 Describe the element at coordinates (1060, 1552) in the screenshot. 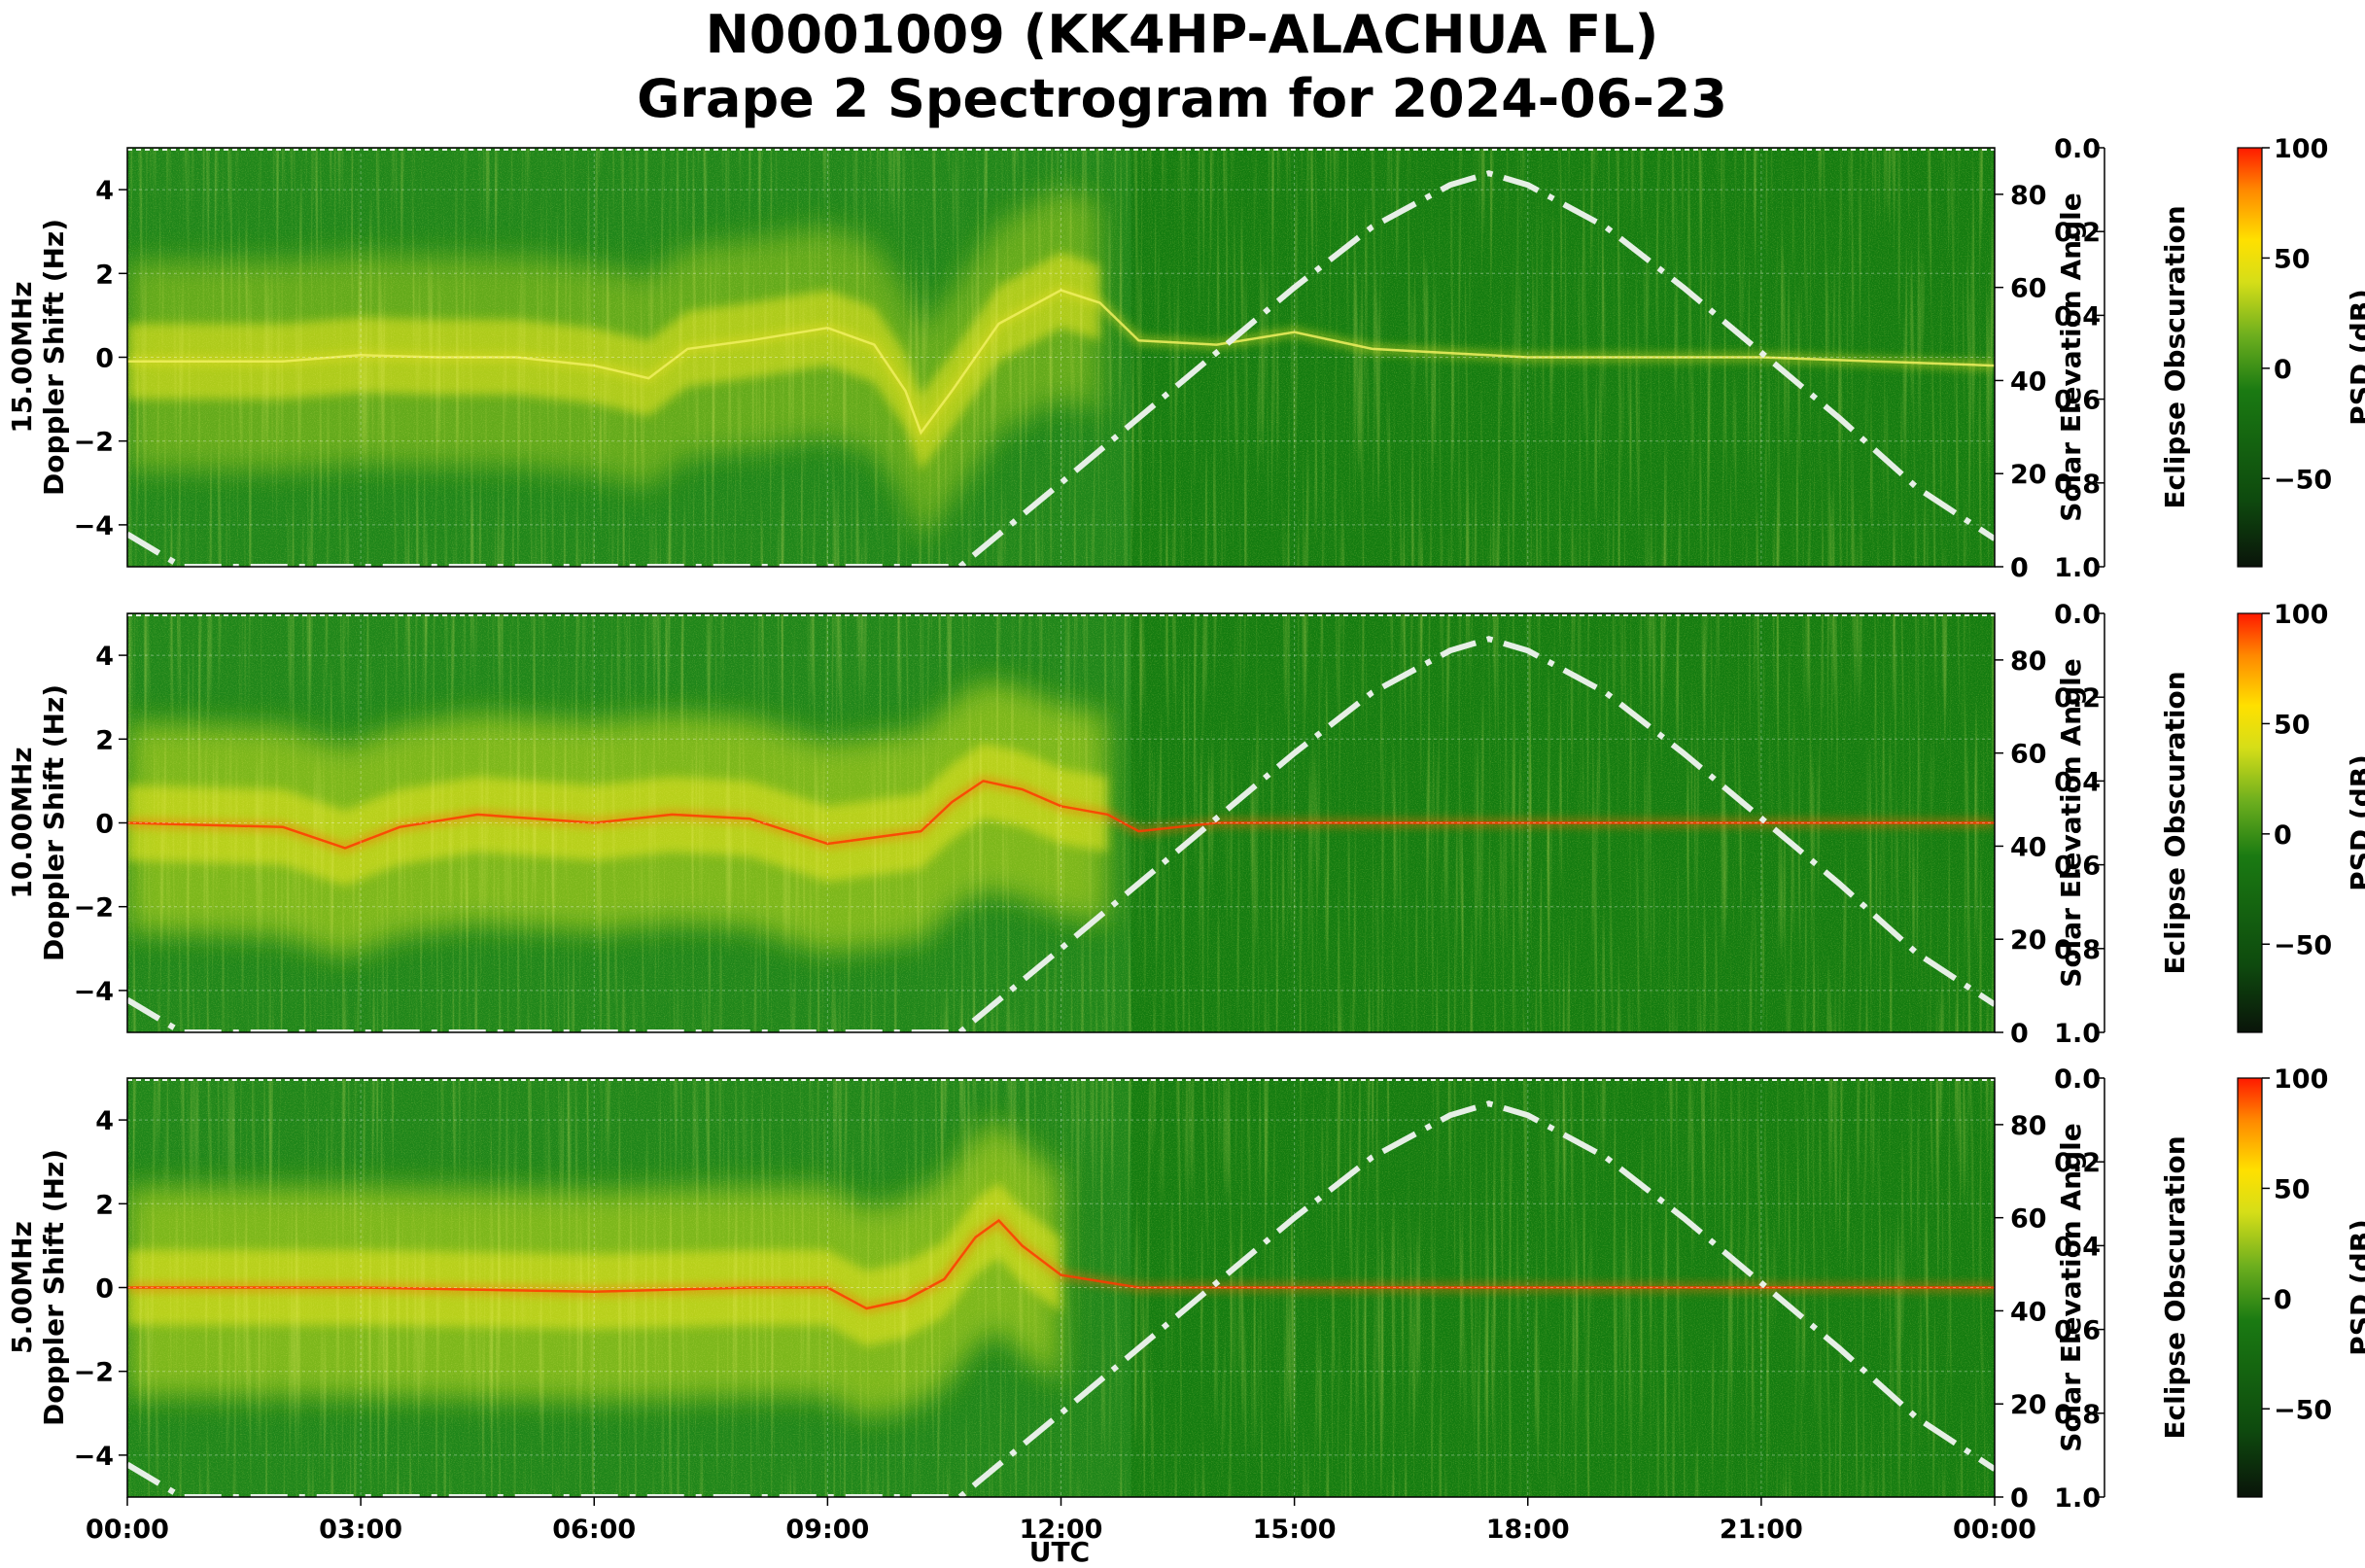

I see `x-axis-label: UTC` at that location.